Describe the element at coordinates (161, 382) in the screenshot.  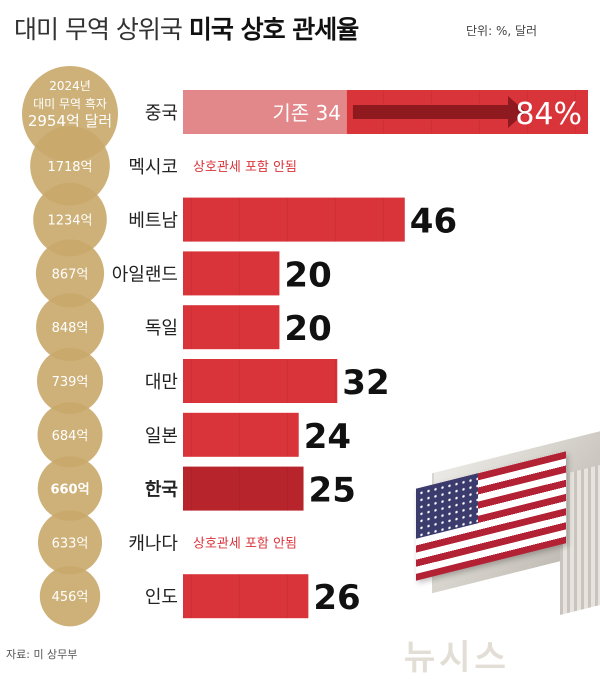
I see `country-label: 대만` at that location.